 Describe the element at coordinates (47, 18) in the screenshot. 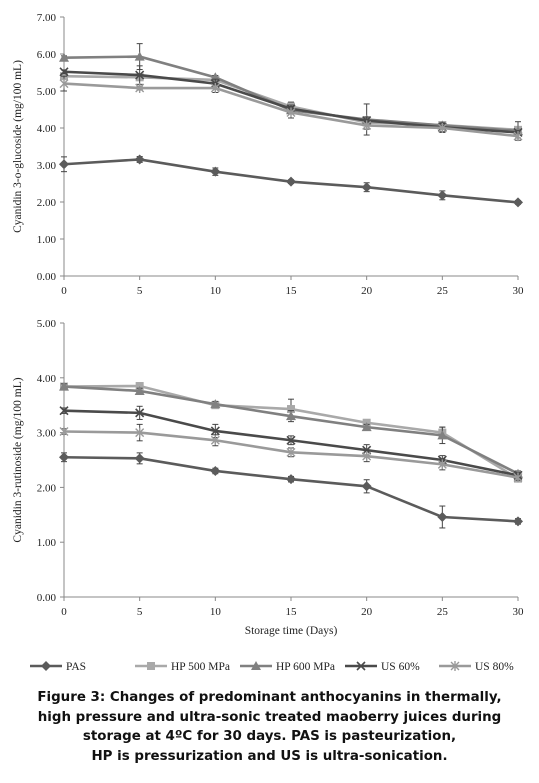

I see `y-tick-label: 7.00` at that location.